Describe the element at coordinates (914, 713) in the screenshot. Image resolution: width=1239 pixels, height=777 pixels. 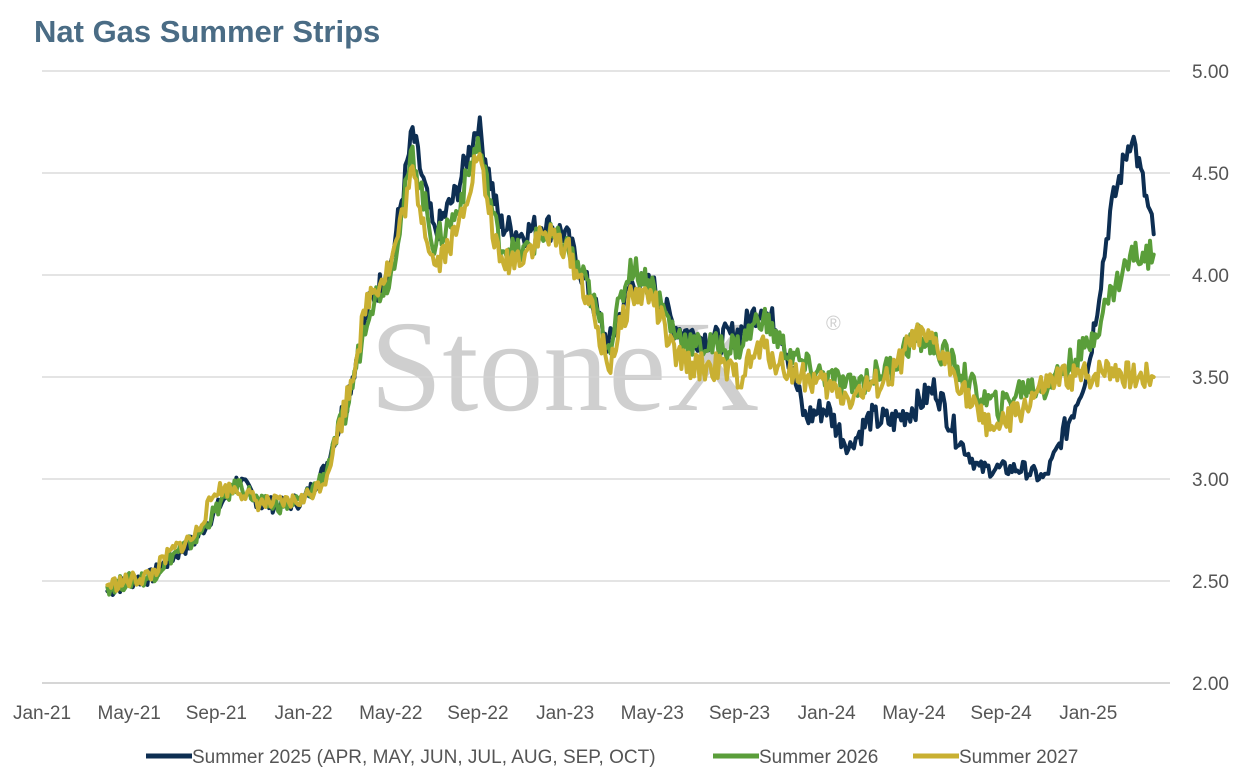
I see `x-tick-label: May-24` at that location.